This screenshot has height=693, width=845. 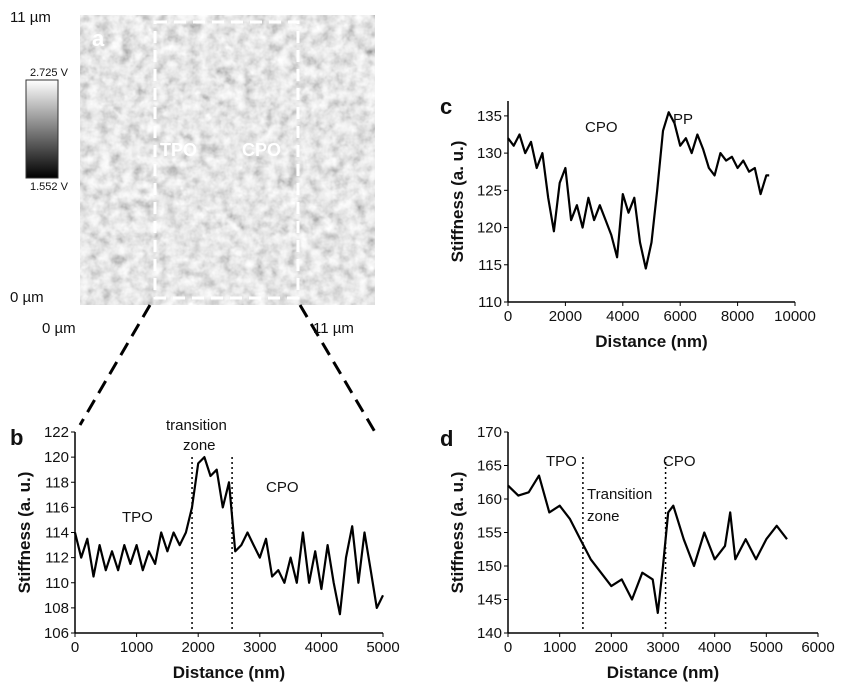 I want to click on y-tick-label: 150, so click(x=489, y=566).